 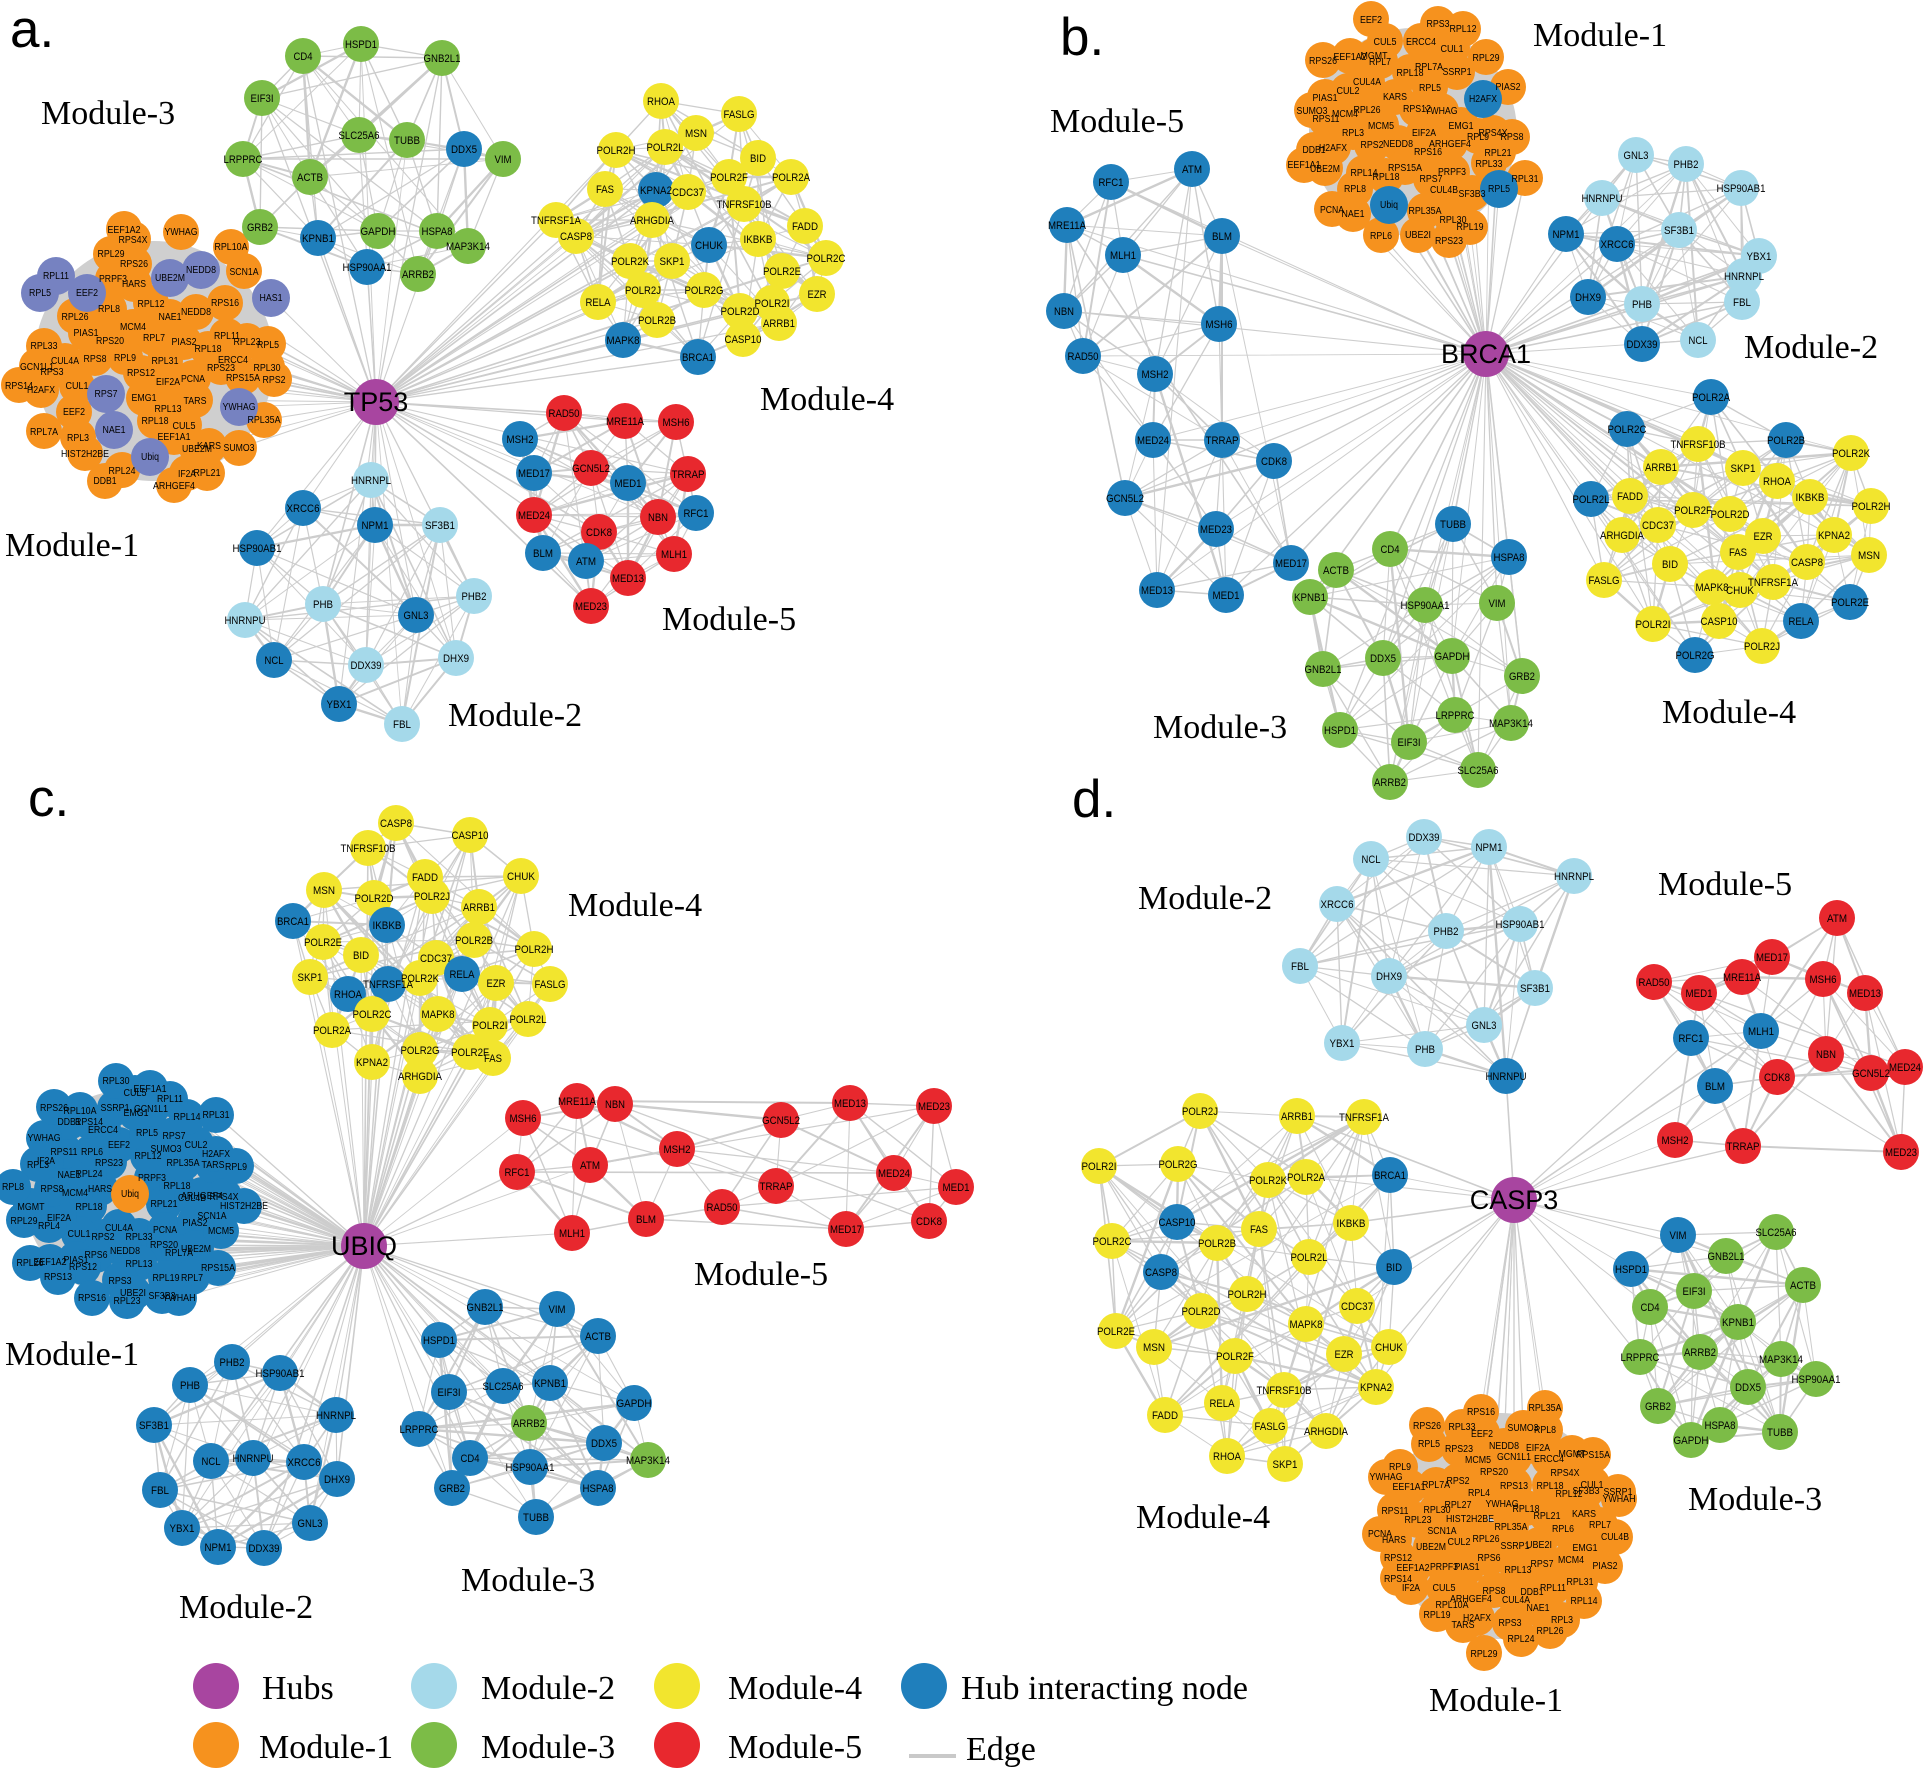 What do you see at coordinates (1386, 1477) in the screenshot?
I see `svg-text: YWHAG` at bounding box center [1386, 1477].